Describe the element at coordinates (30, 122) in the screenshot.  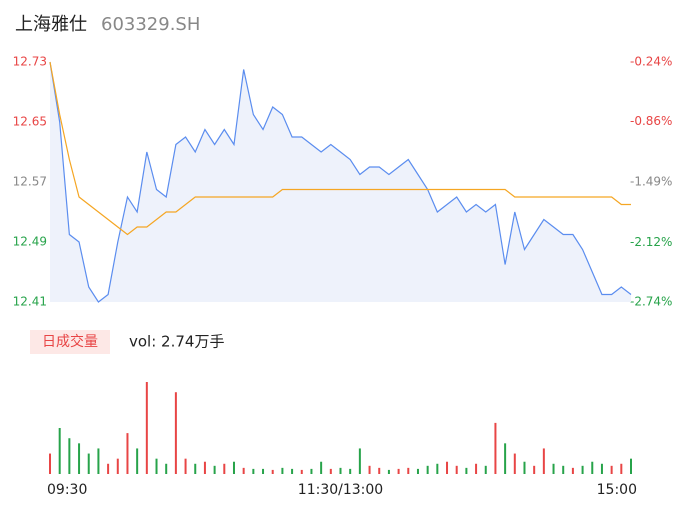
I see `y-tick-label: 12.65` at that location.